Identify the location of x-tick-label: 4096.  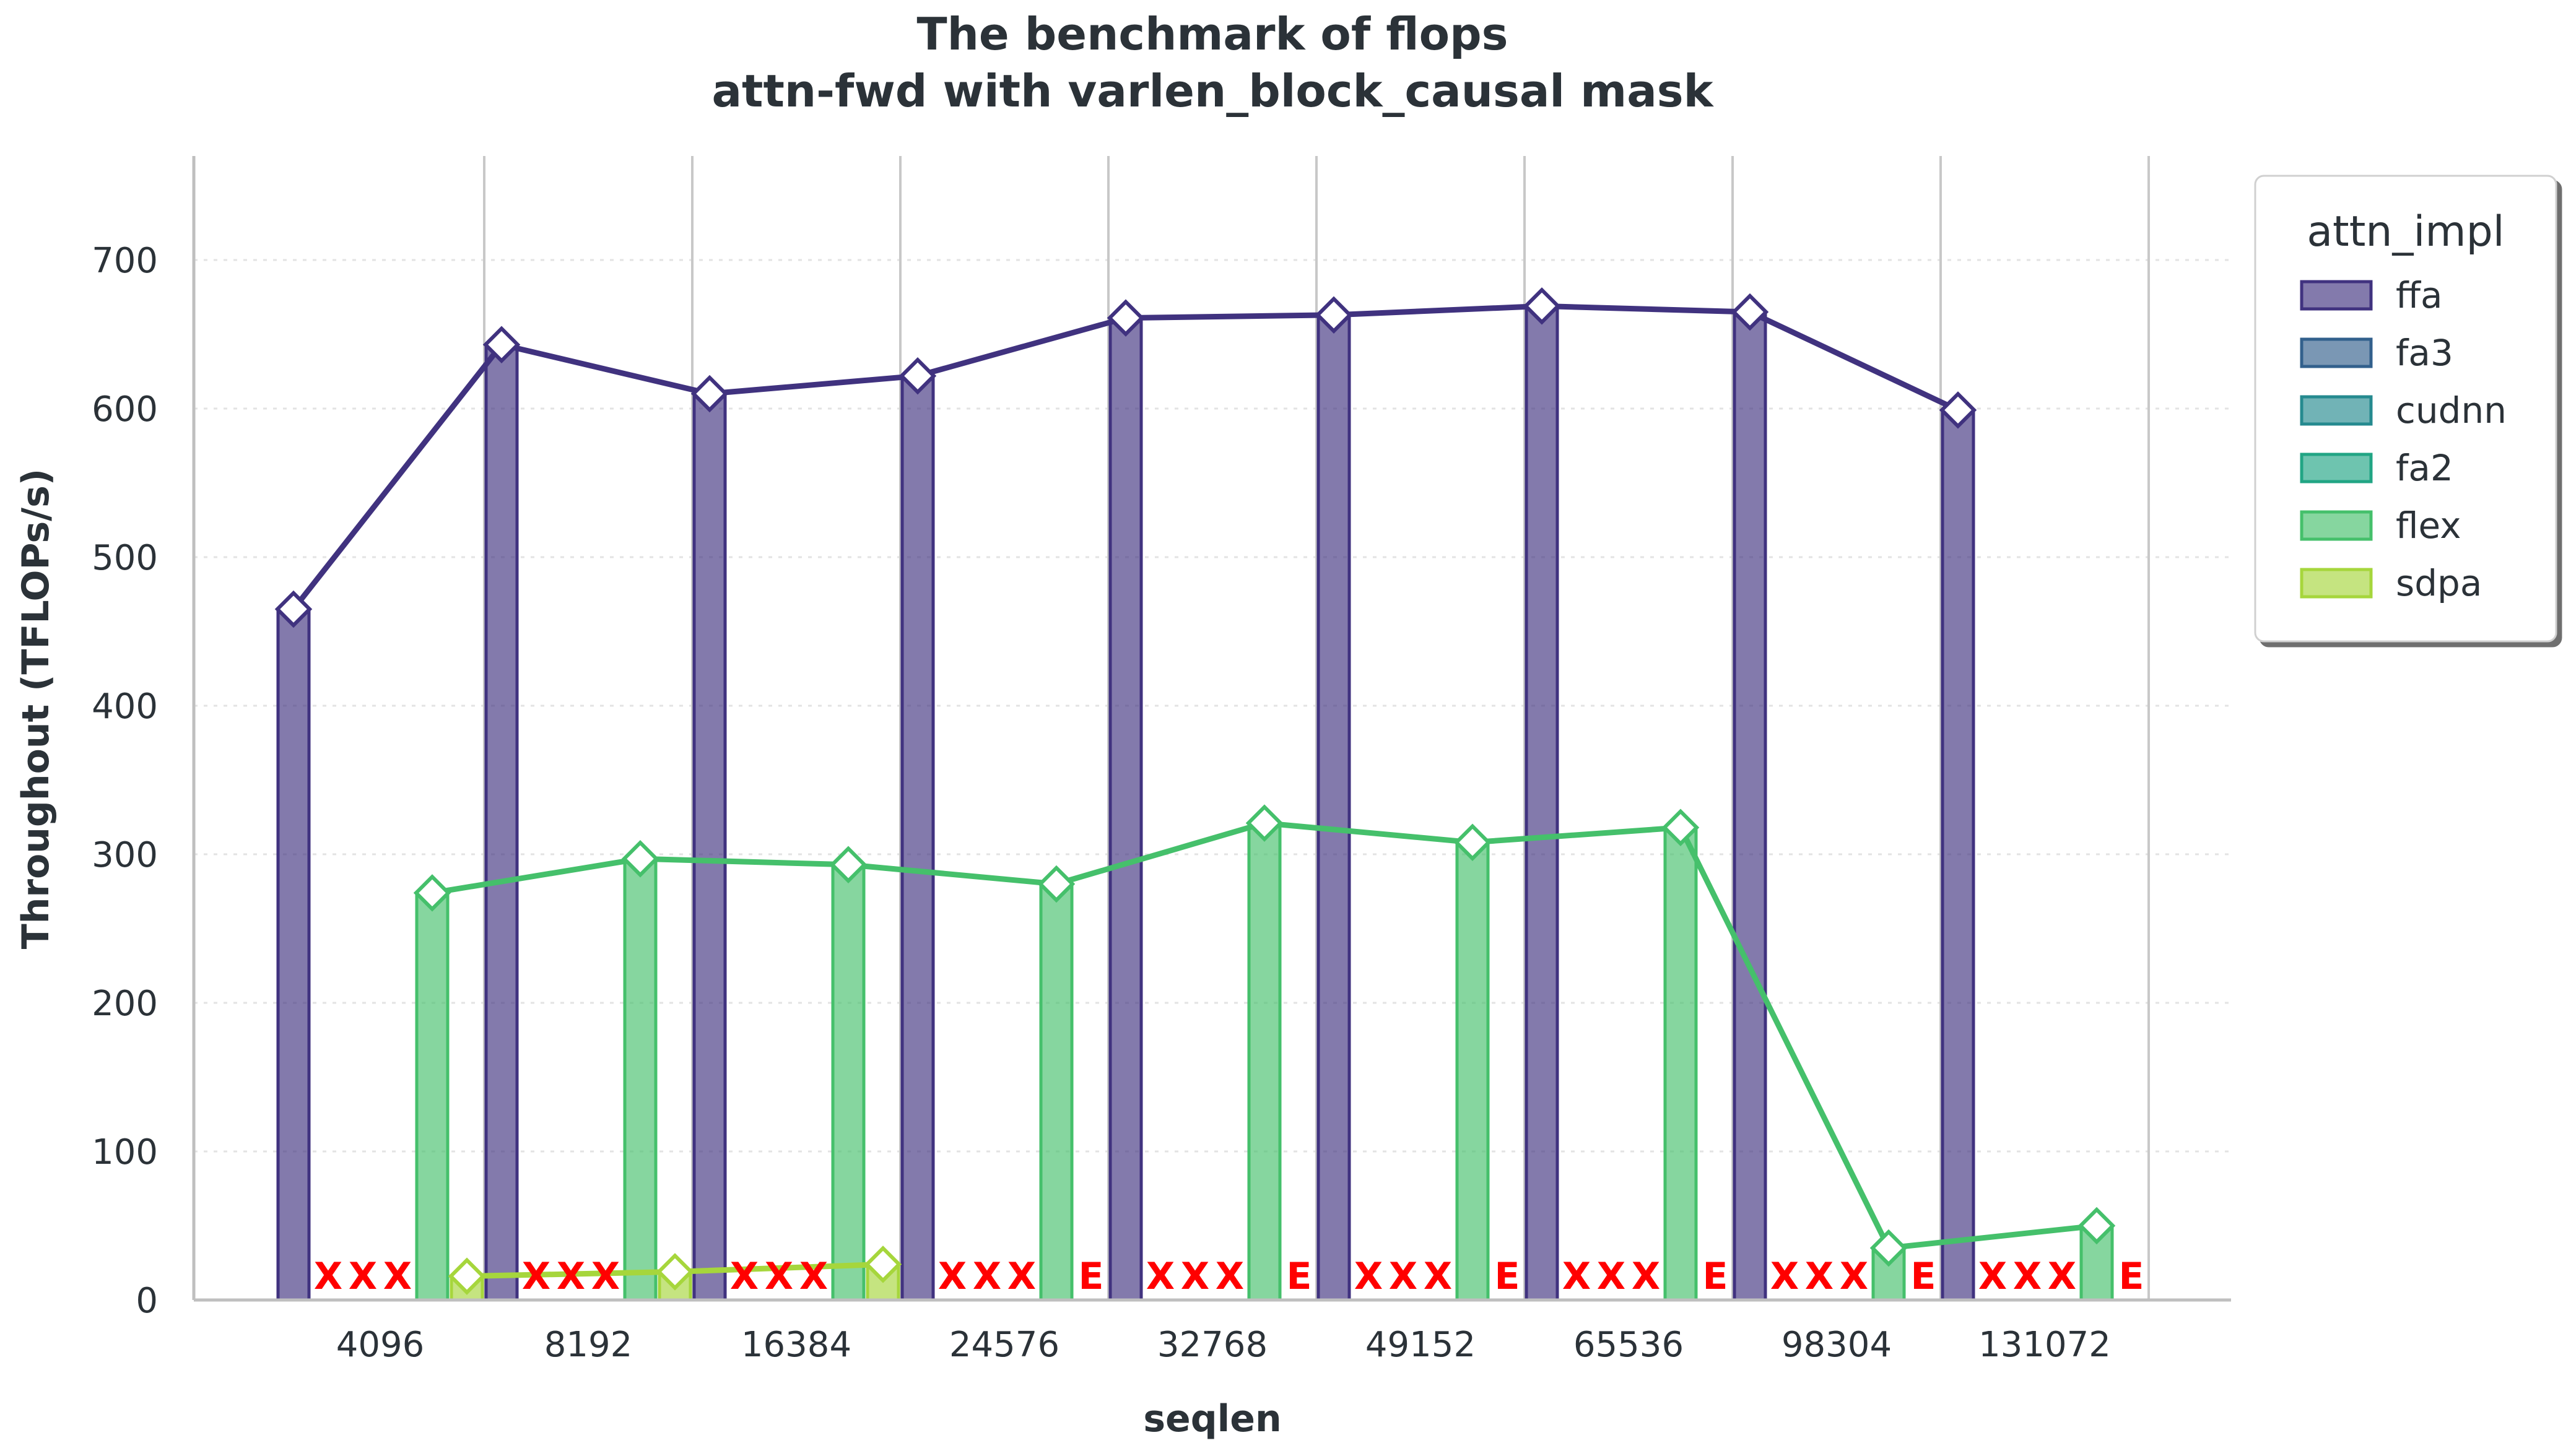
(380, 1345).